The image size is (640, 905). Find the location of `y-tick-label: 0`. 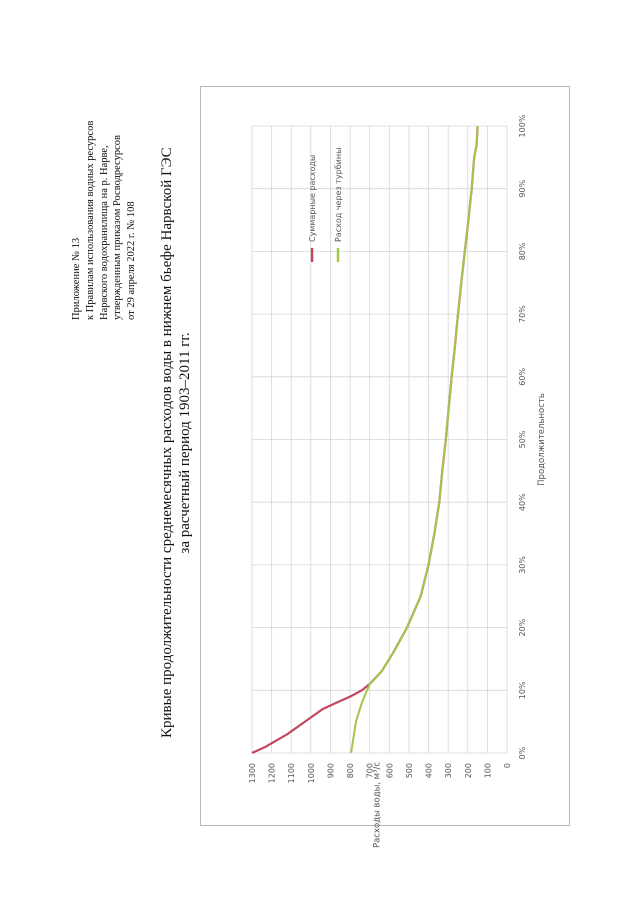

y-tick-label: 0 is located at coordinates (507, 765).